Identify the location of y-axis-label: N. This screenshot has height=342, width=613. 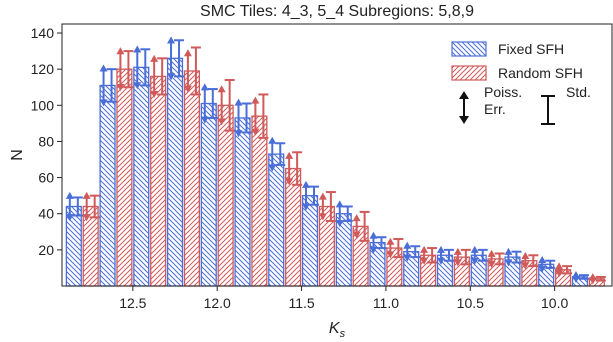
(17, 155).